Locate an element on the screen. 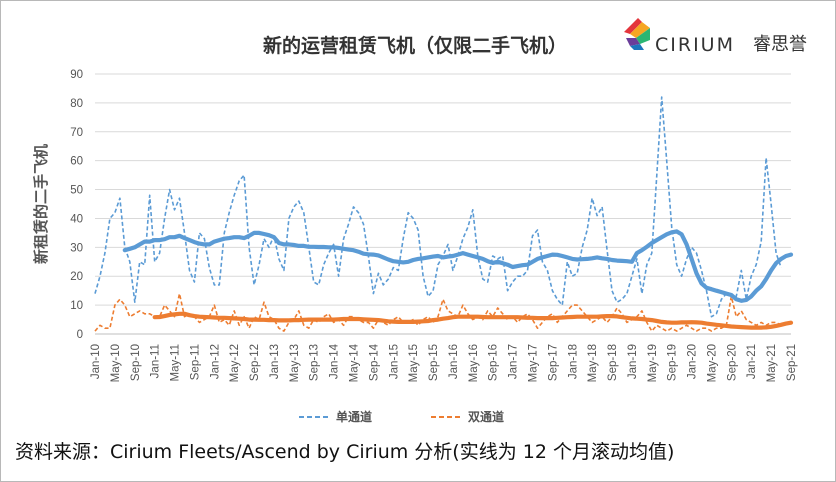 The width and height of the screenshot is (836, 482). cirium-logo-icon is located at coordinates (637, 34).